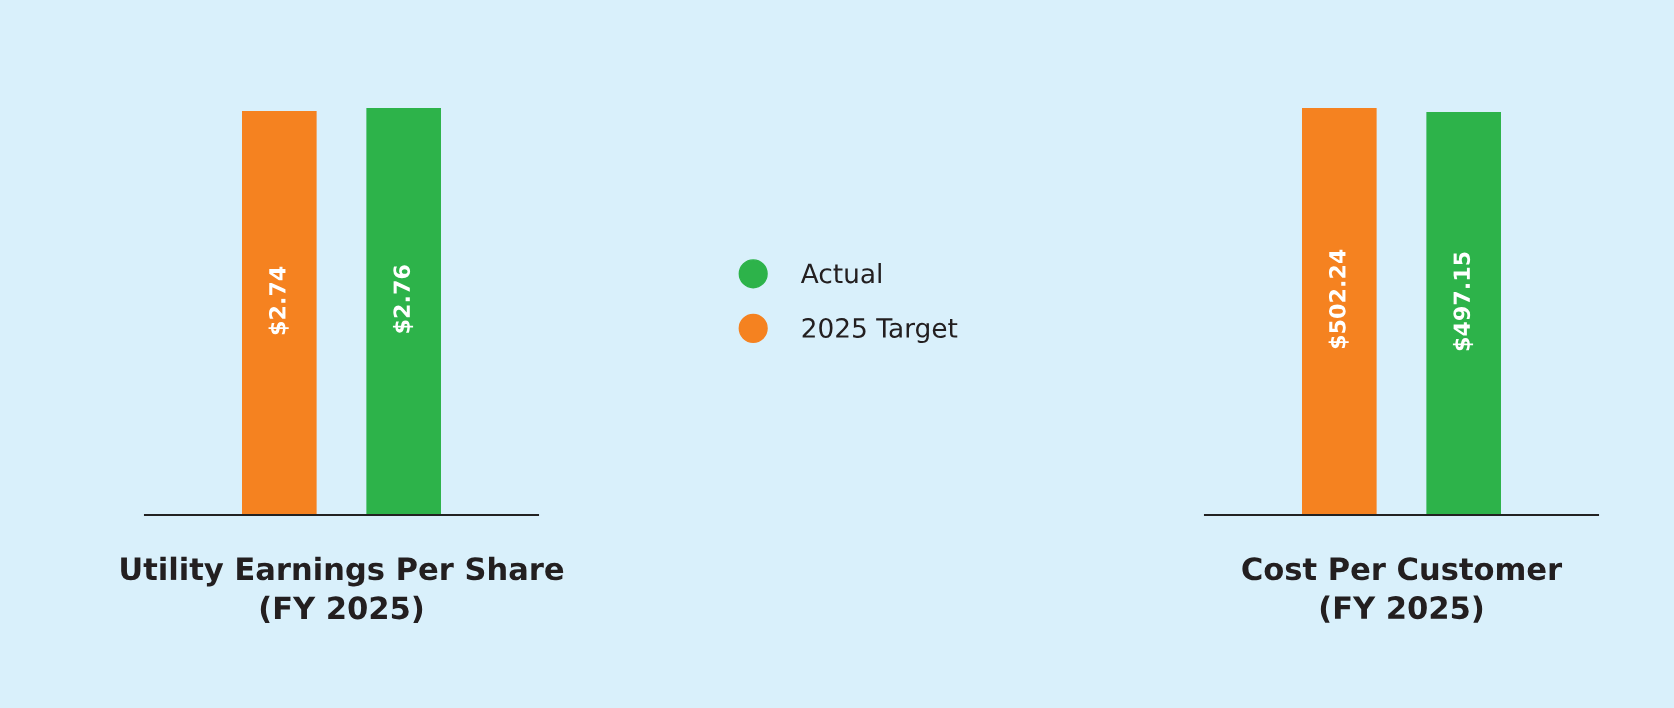 This screenshot has width=1674, height=708. I want to click on data-label: $502.24, so click(1338, 299).